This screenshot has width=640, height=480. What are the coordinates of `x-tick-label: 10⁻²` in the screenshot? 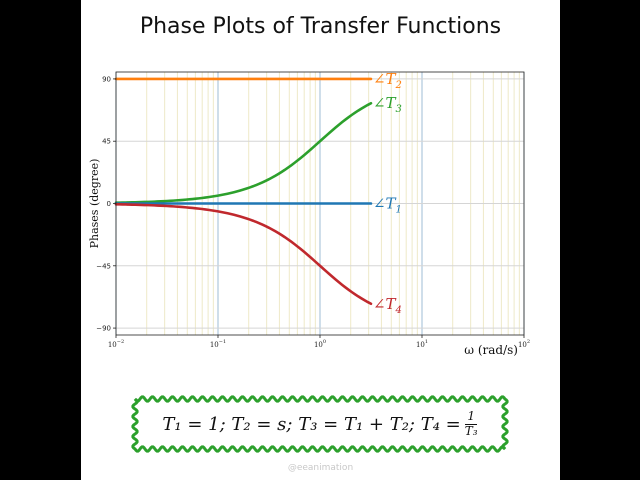 It's located at (116, 344).